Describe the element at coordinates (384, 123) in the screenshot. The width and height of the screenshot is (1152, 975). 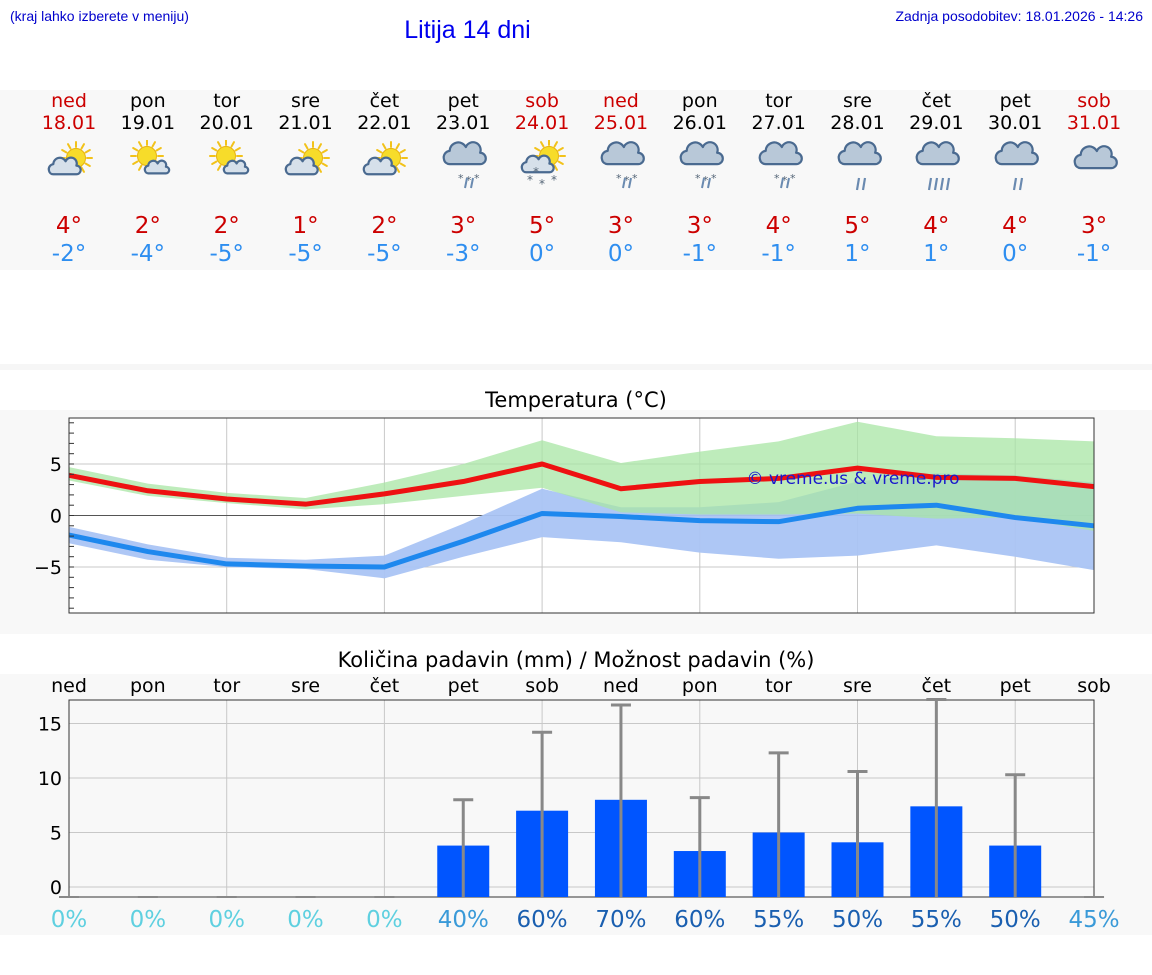
I see `day-date: 22.01` at that location.